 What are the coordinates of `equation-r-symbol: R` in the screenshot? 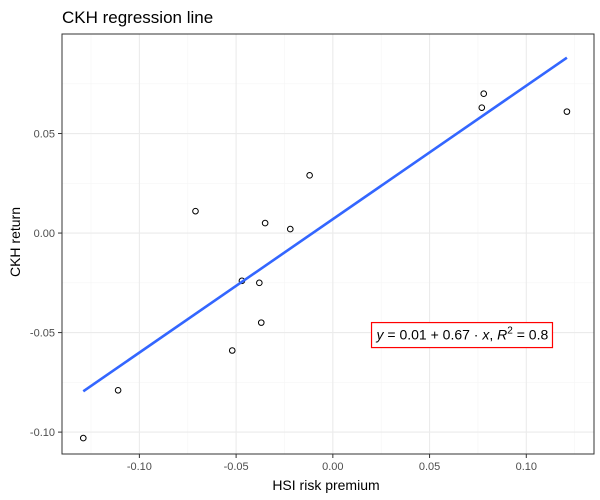 It's located at (502, 335).